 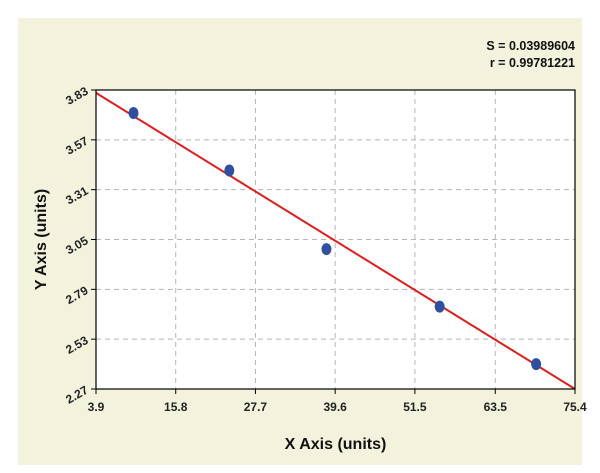 What do you see at coordinates (335, 407) in the screenshot?
I see `x-tick-label: 39.6` at bounding box center [335, 407].